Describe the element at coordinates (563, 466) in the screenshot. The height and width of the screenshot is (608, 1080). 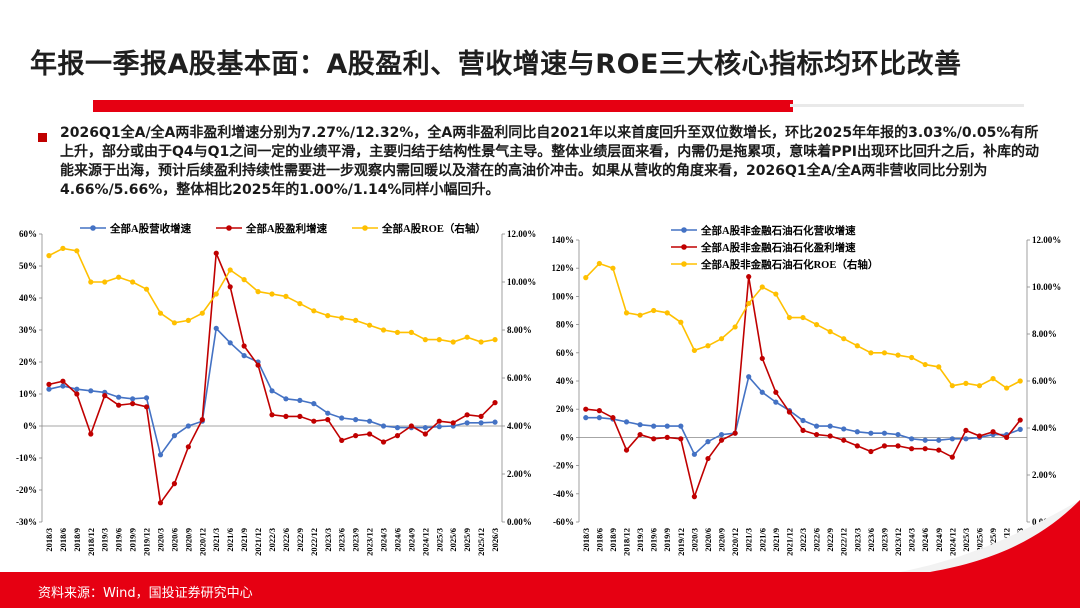
I see `y-left-tick-label: -20%` at that location.